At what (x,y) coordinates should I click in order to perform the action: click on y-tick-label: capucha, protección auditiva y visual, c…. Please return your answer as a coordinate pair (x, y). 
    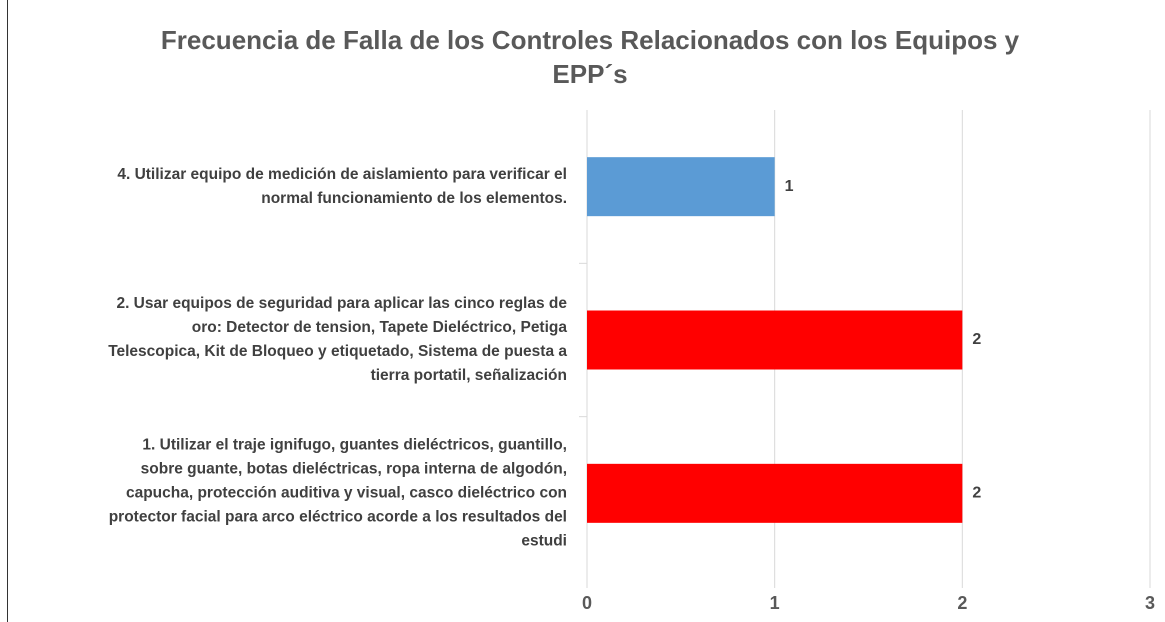
    Looking at the image, I should click on (346, 492).